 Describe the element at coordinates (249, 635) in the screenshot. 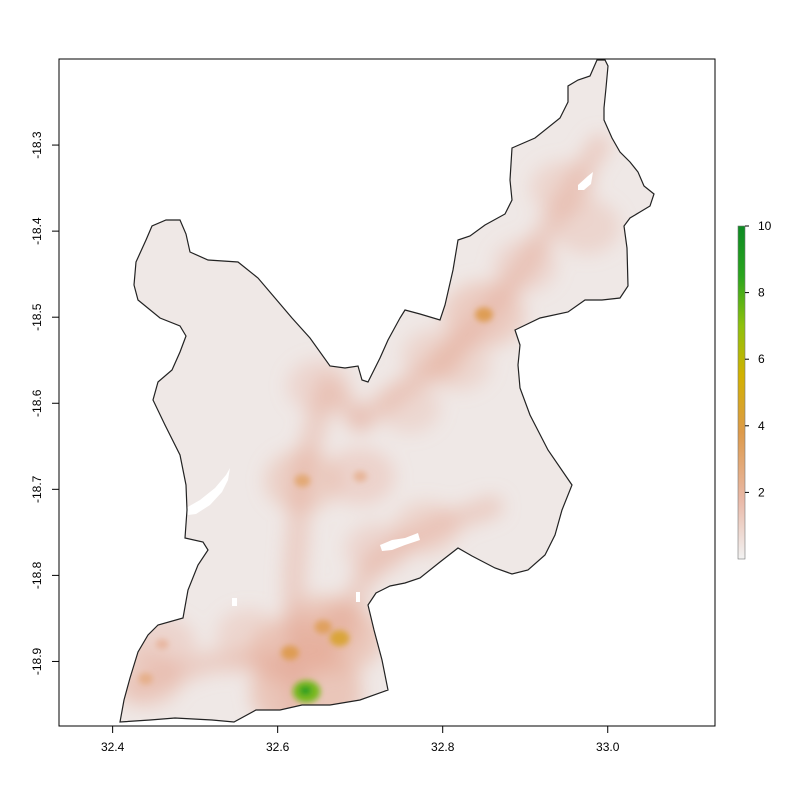

I see `density-glow` at that location.